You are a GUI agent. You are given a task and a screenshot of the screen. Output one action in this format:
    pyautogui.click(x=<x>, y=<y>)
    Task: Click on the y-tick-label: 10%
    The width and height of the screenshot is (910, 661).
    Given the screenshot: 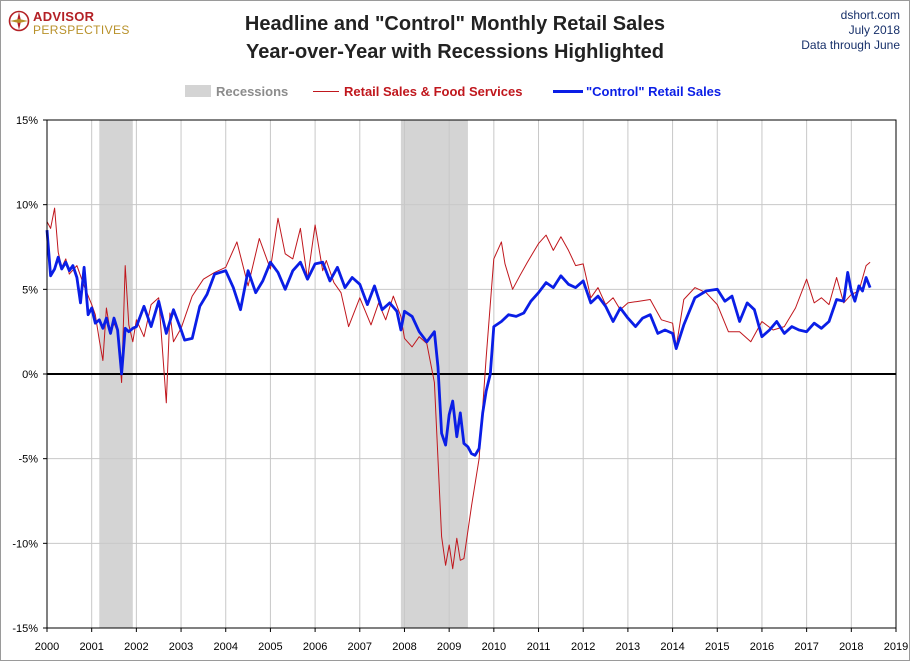 What is the action you would take?
    pyautogui.click(x=27, y=206)
    